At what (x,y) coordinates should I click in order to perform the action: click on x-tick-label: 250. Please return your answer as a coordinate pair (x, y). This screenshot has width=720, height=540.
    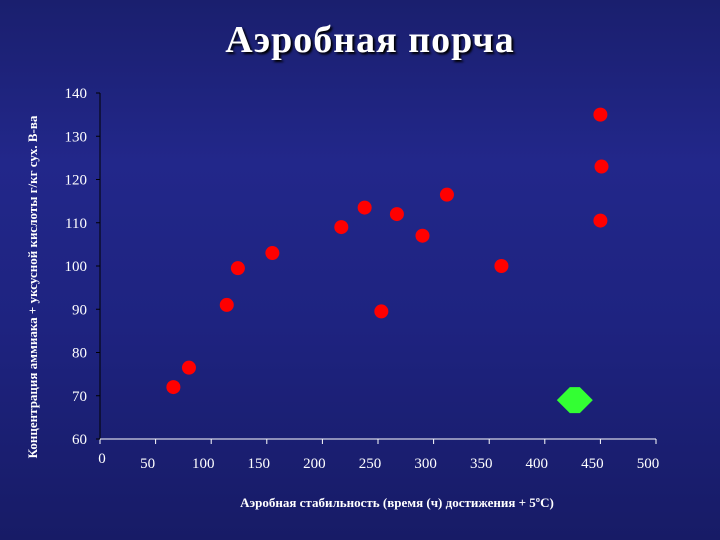
    Looking at the image, I should click on (370, 464).